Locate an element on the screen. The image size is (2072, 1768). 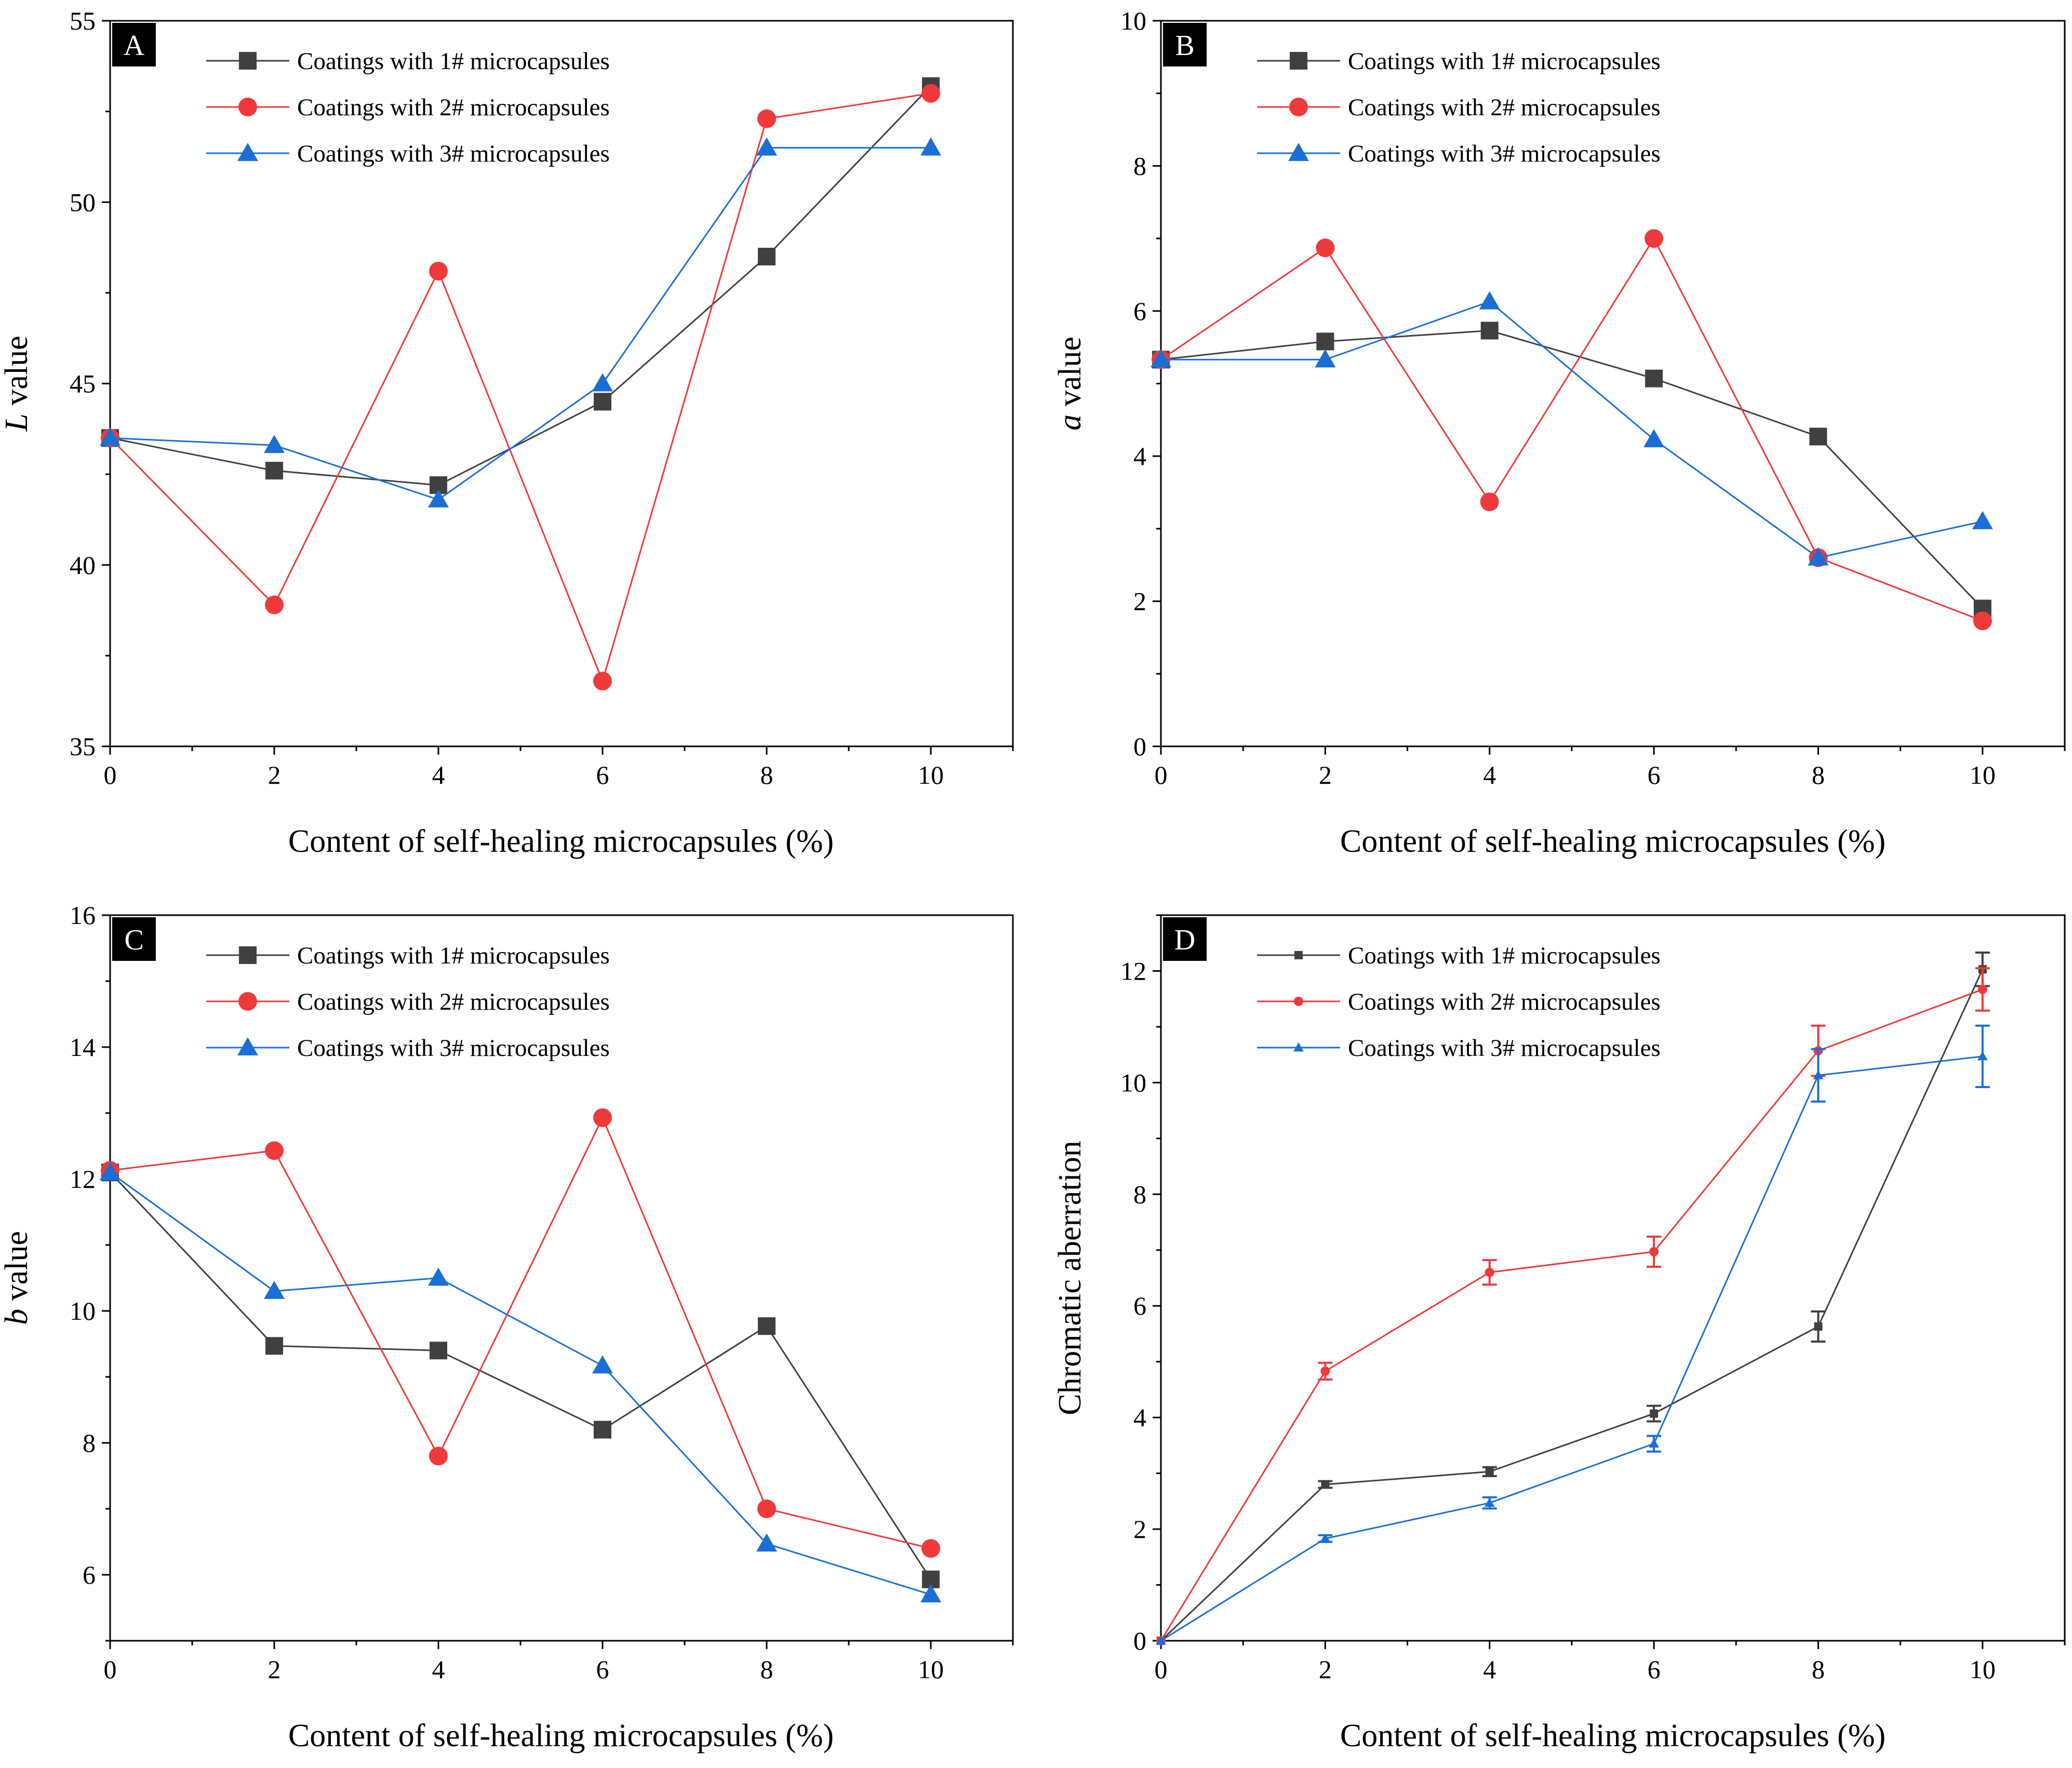
y-tick-label: 16 is located at coordinates (83, 915).